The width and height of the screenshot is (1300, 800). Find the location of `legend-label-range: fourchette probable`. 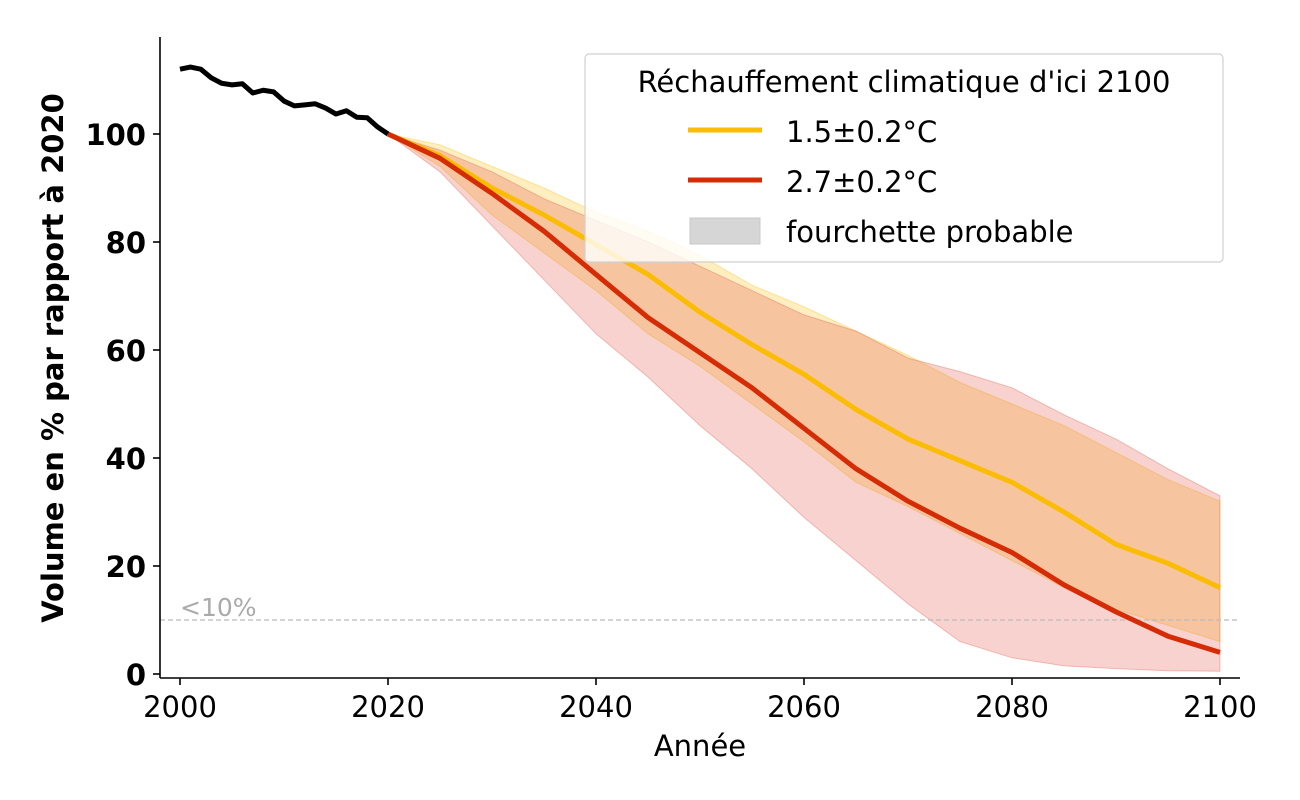

legend-label-range: fourchette probable is located at coordinates (930, 232).